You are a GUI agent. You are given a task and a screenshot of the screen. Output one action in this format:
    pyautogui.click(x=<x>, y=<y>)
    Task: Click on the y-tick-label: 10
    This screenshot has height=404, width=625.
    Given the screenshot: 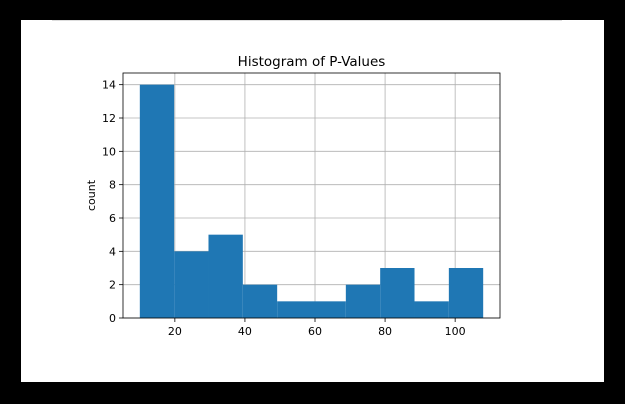 What is the action you would take?
    pyautogui.click(x=109, y=151)
    